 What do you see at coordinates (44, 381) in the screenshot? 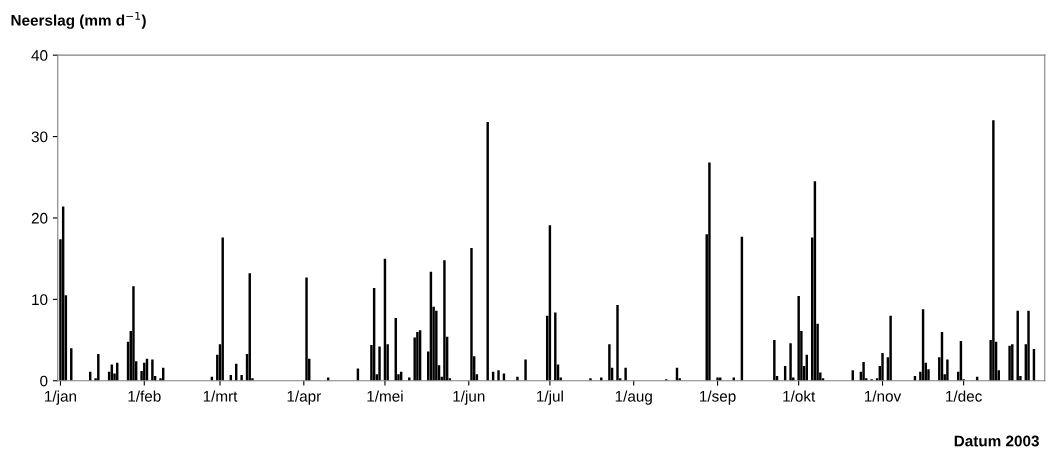
I see `y-tick-label: 0` at bounding box center [44, 381].